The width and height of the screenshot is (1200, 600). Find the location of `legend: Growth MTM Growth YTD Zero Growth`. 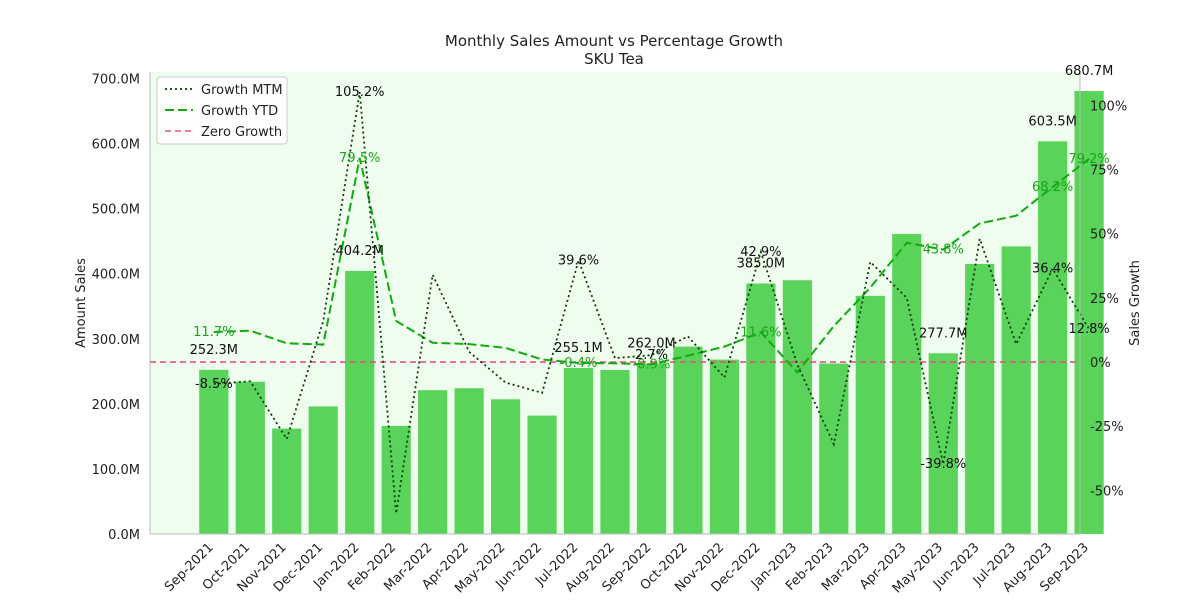

legend: Growth MTM Growth YTD Zero Growth is located at coordinates (222, 110).